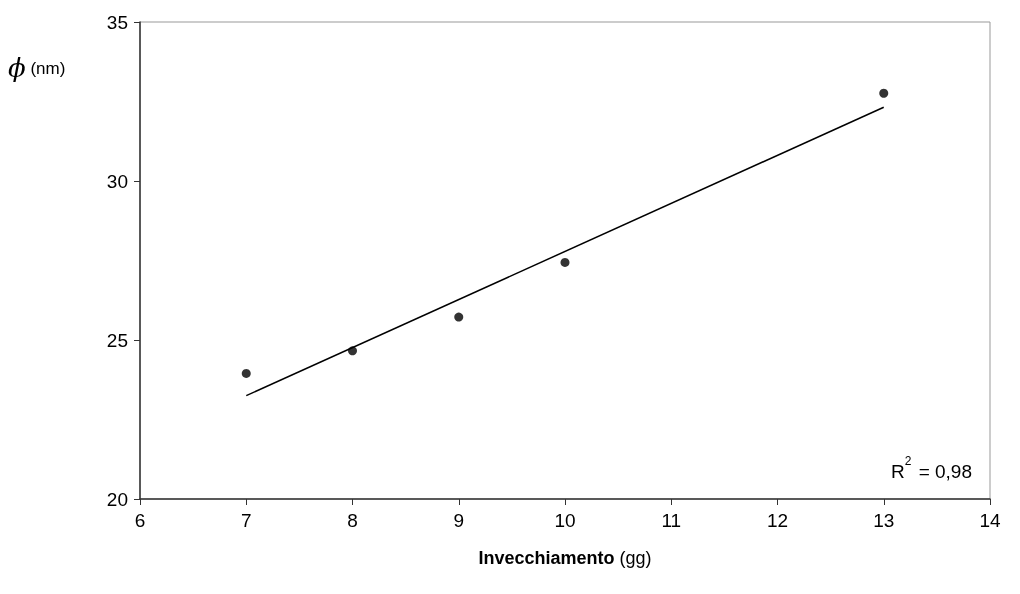 Image resolution: width=1020 pixels, height=594 pixels. What do you see at coordinates (565, 520) in the screenshot?
I see `x-tick-label: 10` at bounding box center [565, 520].